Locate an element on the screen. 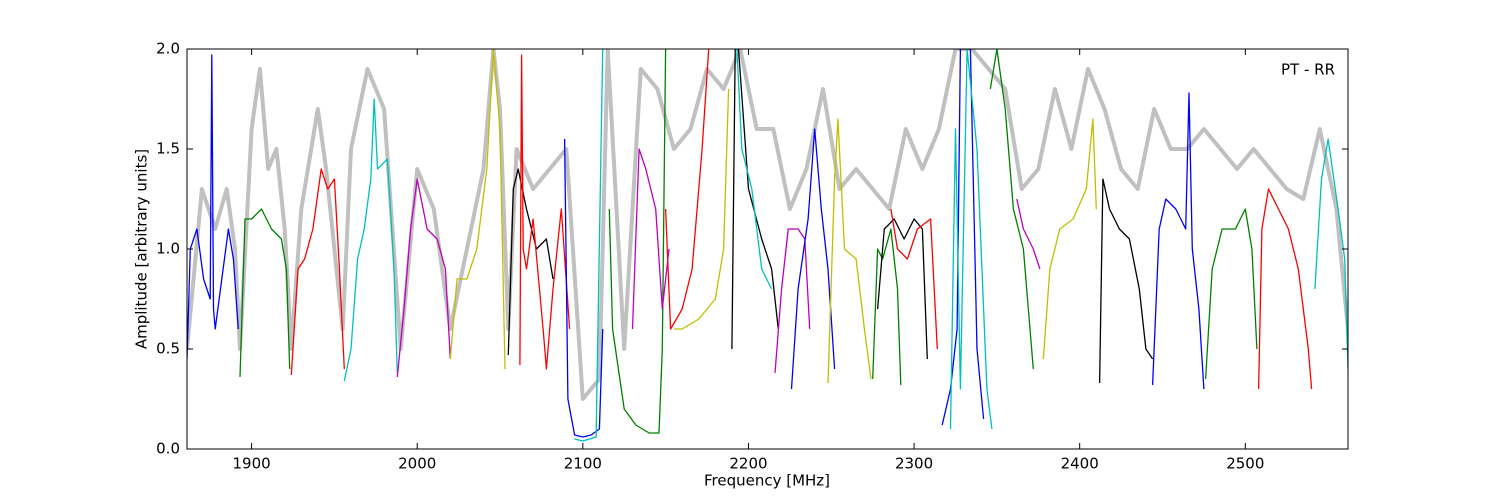 This screenshot has width=1500, height=504. y-tick-label: 0.0 is located at coordinates (168, 449).